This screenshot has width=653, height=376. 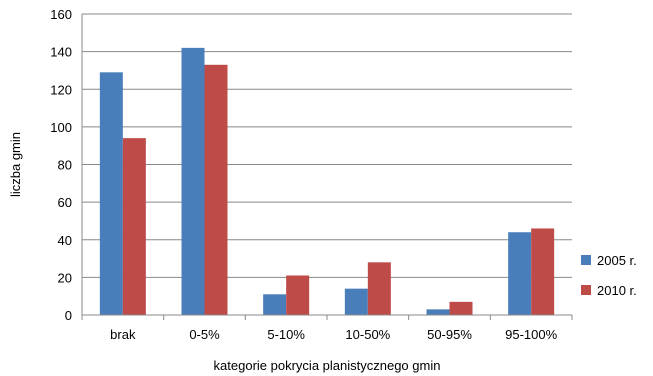 I want to click on y-tick-label: 60, so click(x=65, y=202).